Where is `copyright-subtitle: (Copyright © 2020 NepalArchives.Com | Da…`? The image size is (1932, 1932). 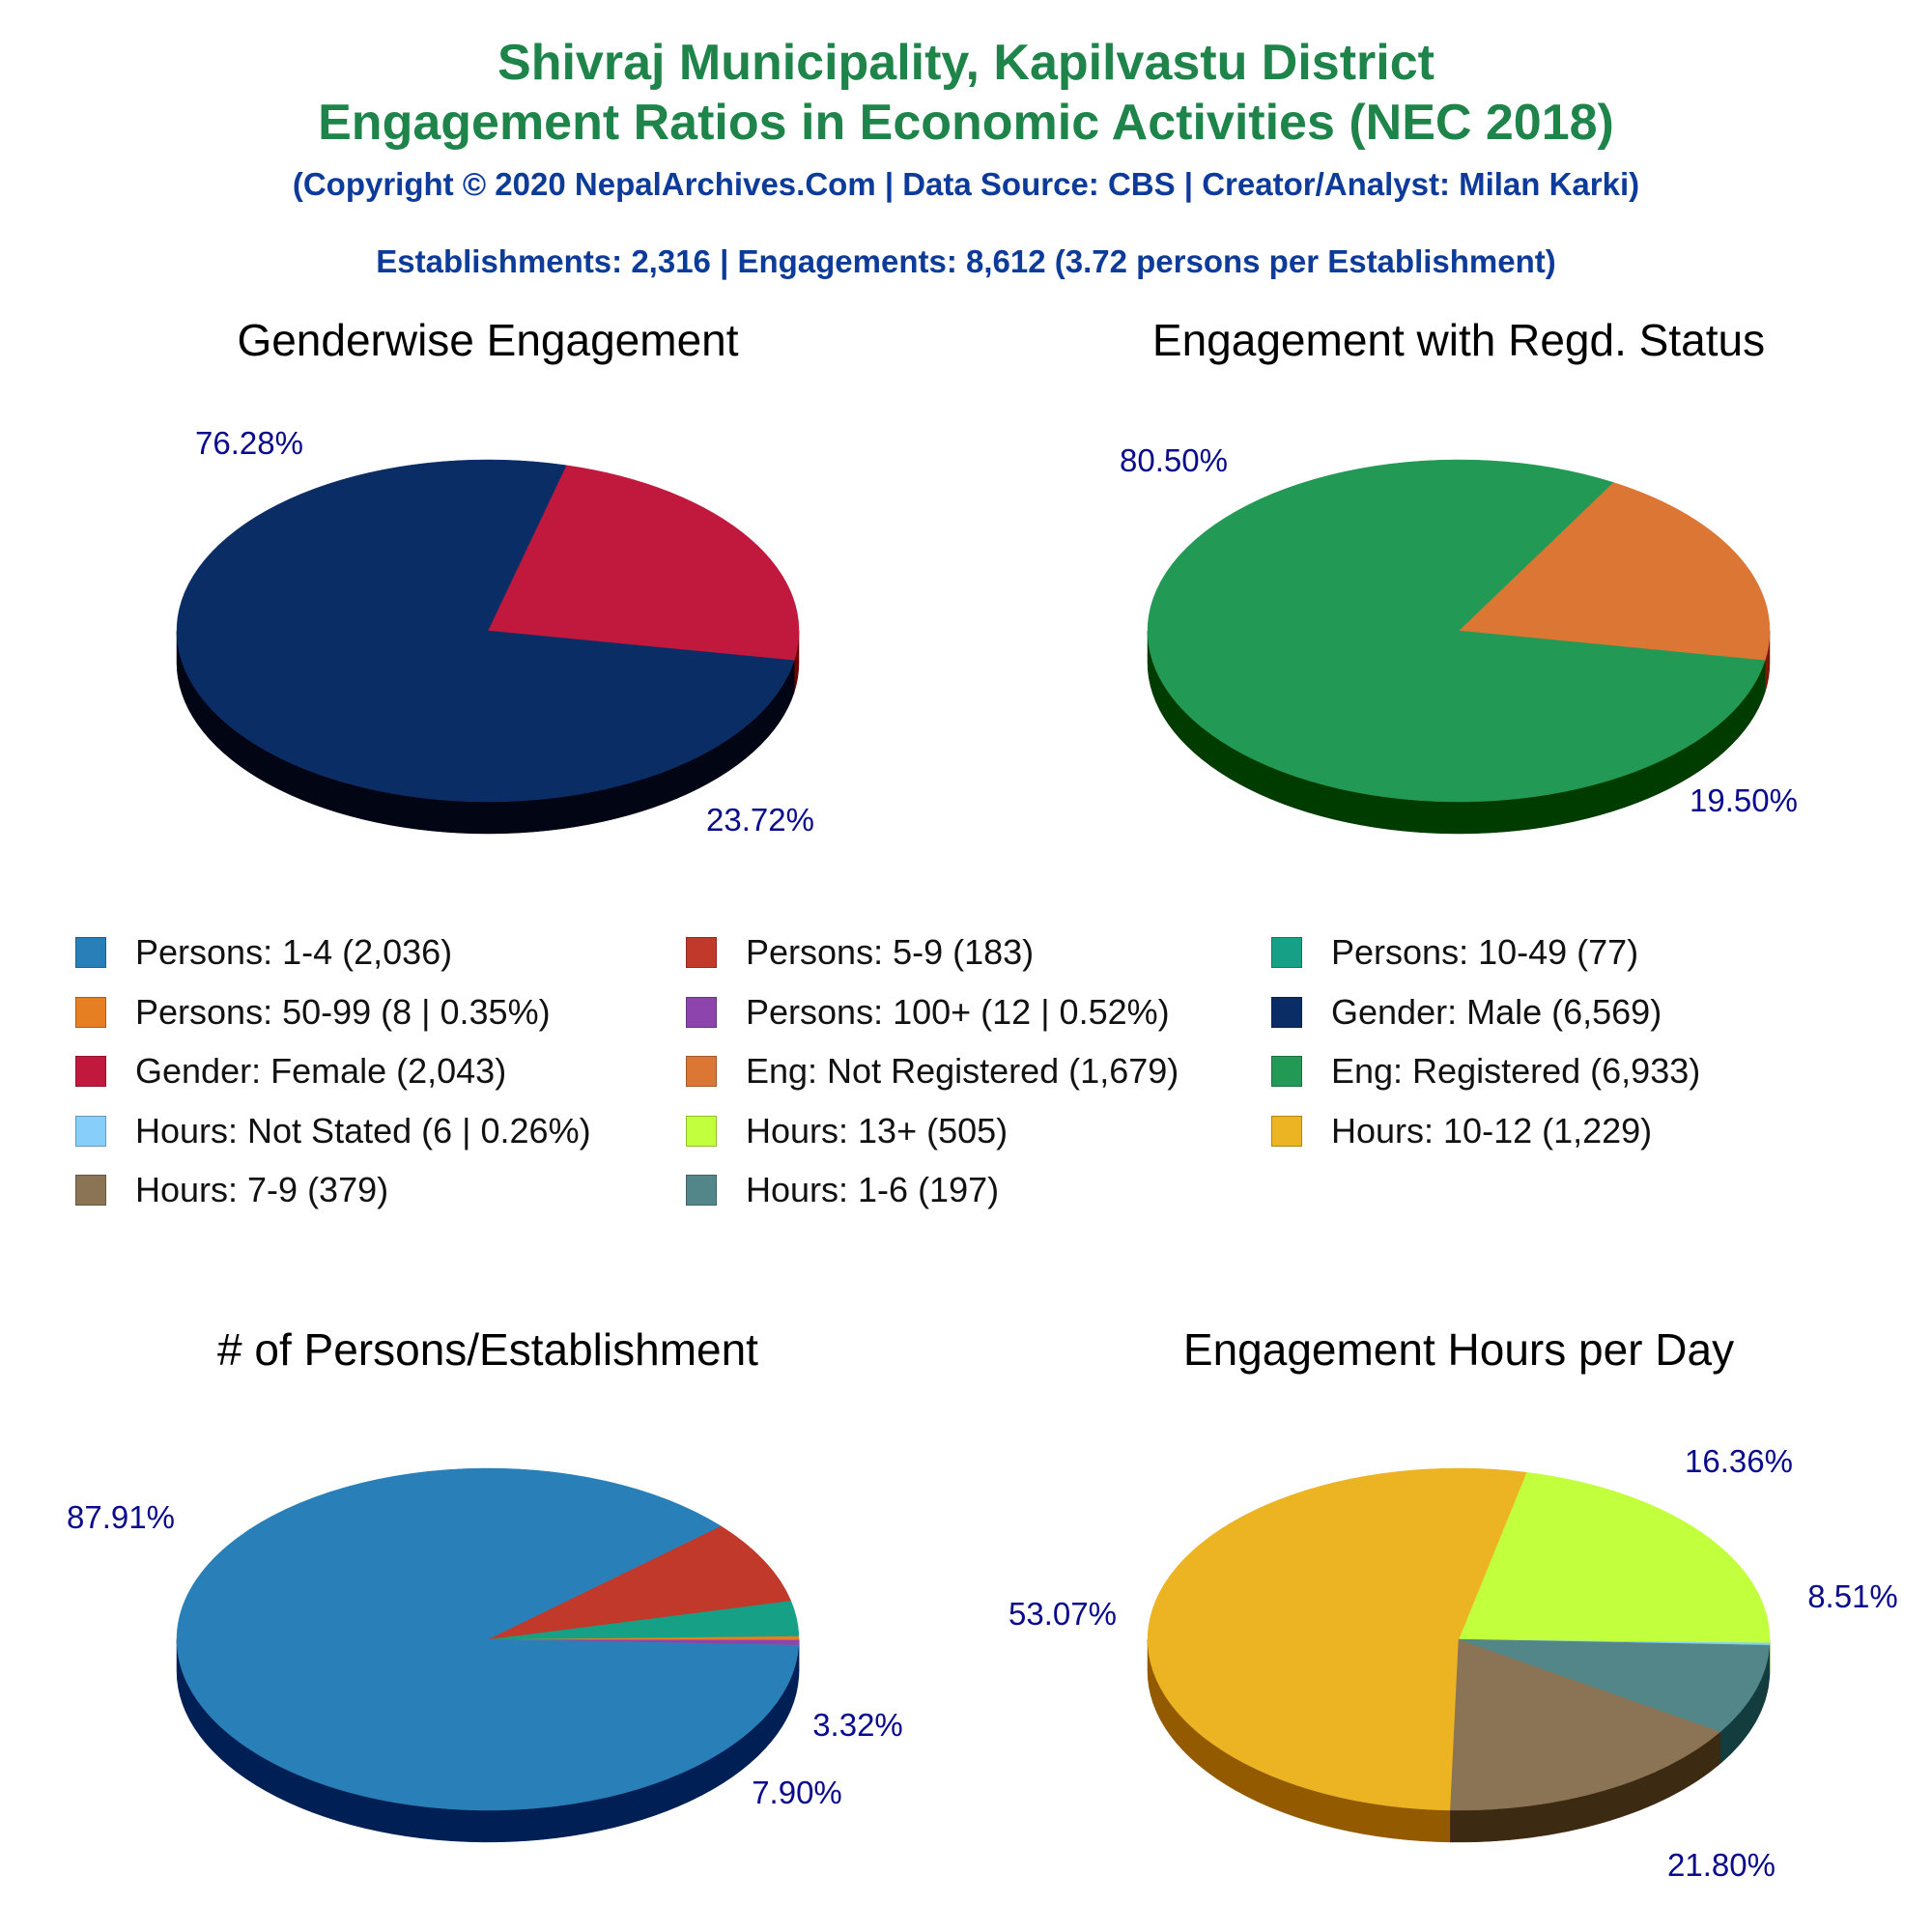 copyright-subtitle: (Copyright © 2020 NepalArchives.Com | Da… is located at coordinates (966, 184).